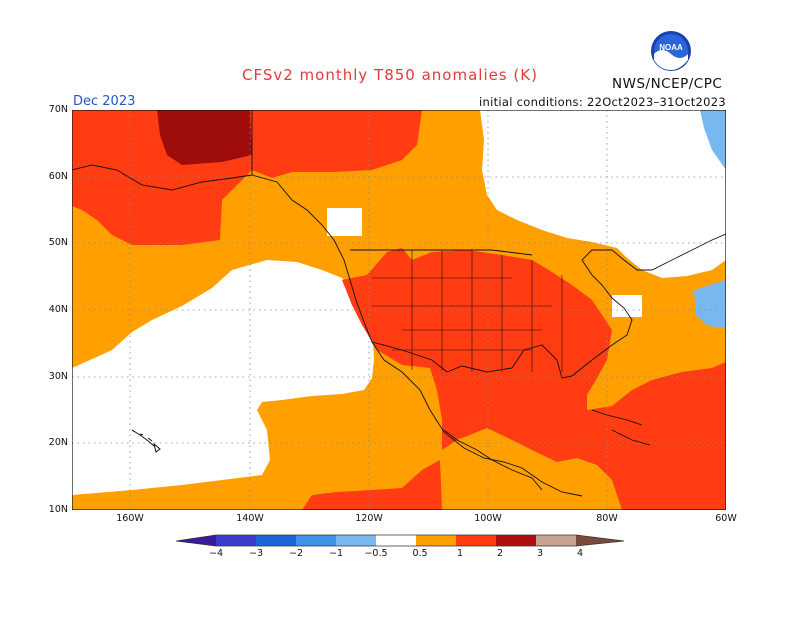 This screenshot has height=618, width=800. What do you see at coordinates (316, 540) in the screenshot?
I see `cbar-m2-m1` at bounding box center [316, 540].